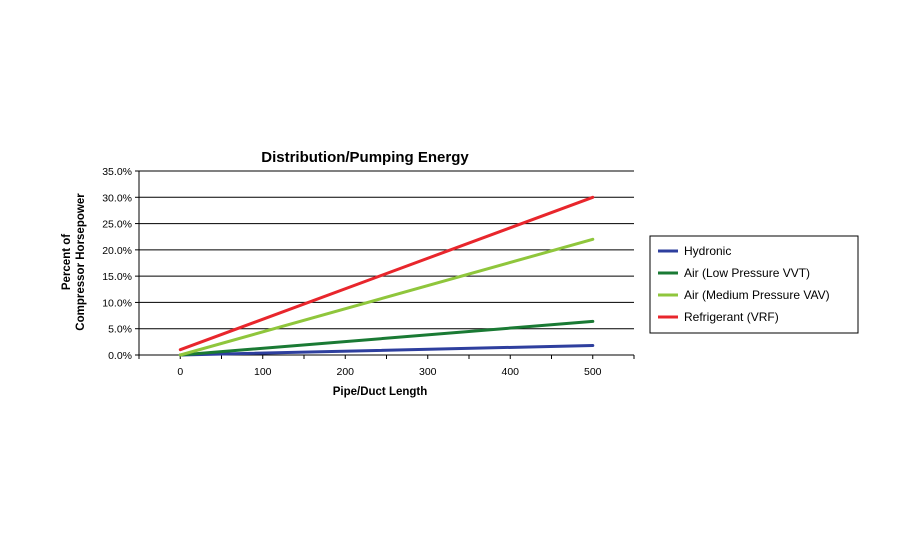 The image size is (900, 550). What do you see at coordinates (117, 303) in the screenshot?
I see `y-tick-label: 10.0%` at bounding box center [117, 303].